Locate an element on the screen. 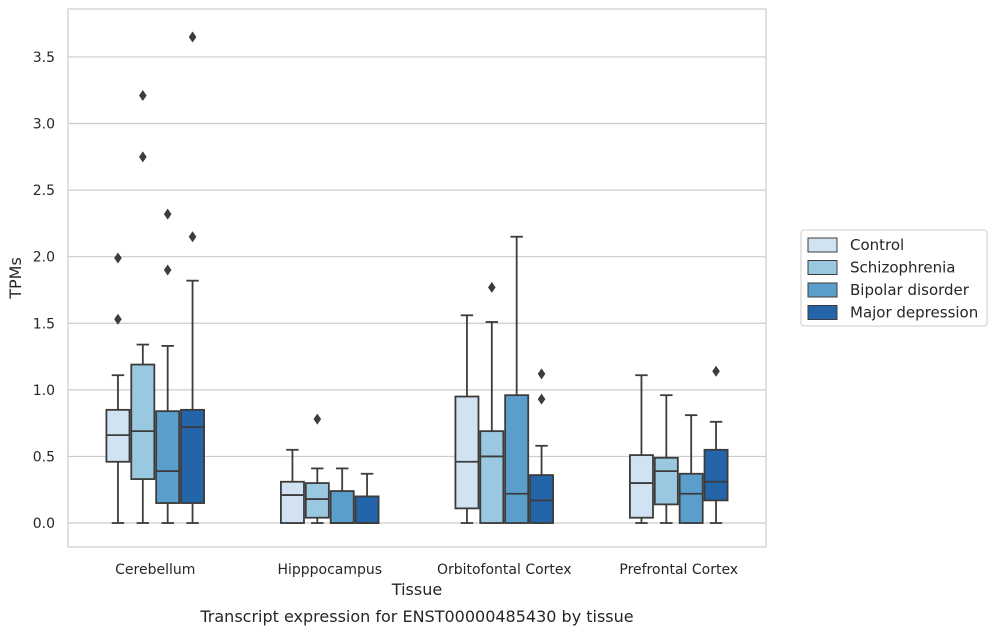 The height and width of the screenshot is (634, 997). x-tick-label: Hipppocampus is located at coordinates (329, 570).